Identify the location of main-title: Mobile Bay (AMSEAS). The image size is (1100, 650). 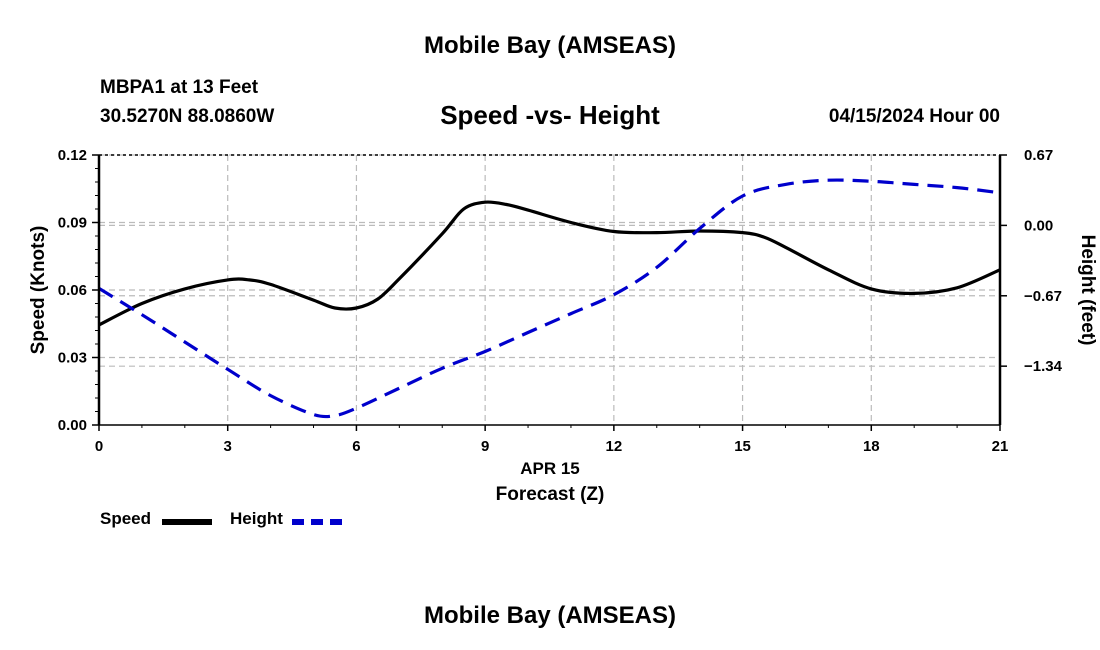
(550, 45).